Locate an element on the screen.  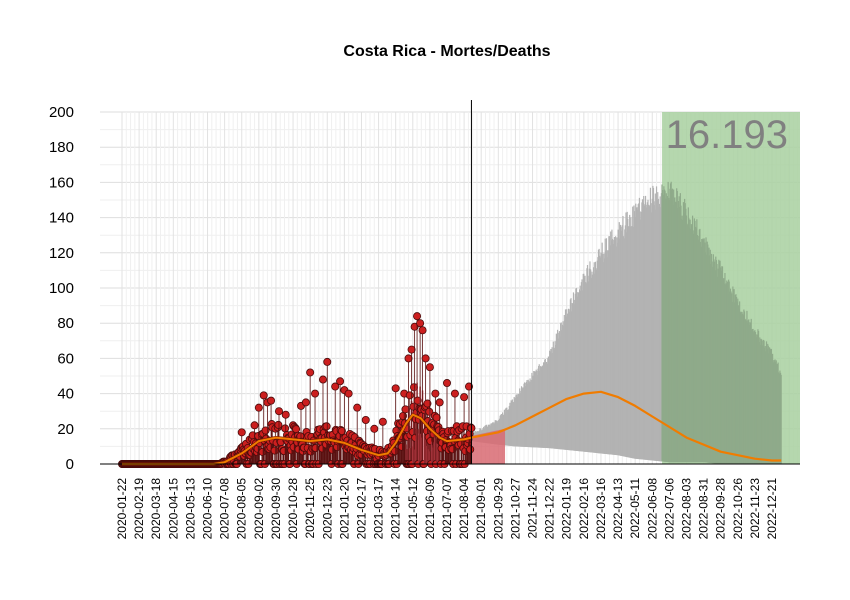
x-tick-label: 2022-07-06 is located at coordinates (669, 509).